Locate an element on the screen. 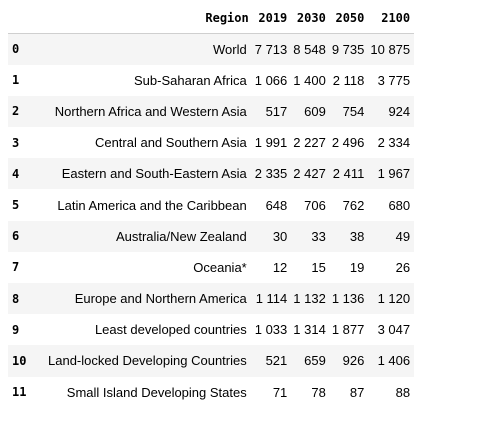 The height and width of the screenshot is (422, 484). value-2050-cell: 926 is located at coordinates (353, 361).